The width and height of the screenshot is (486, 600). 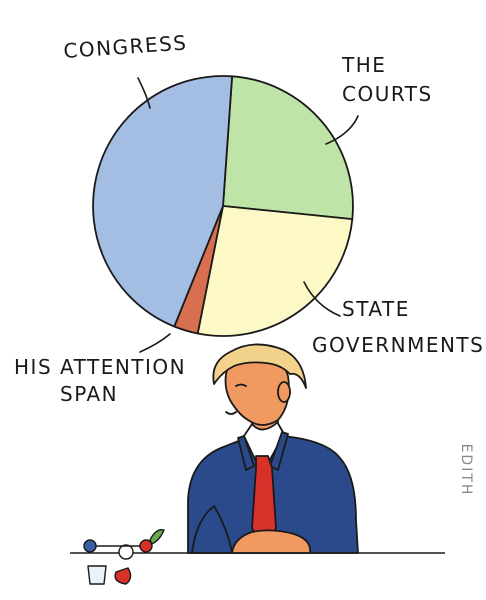 What do you see at coordinates (376, 309) in the screenshot?
I see `label-state-line1: STATE` at bounding box center [376, 309].